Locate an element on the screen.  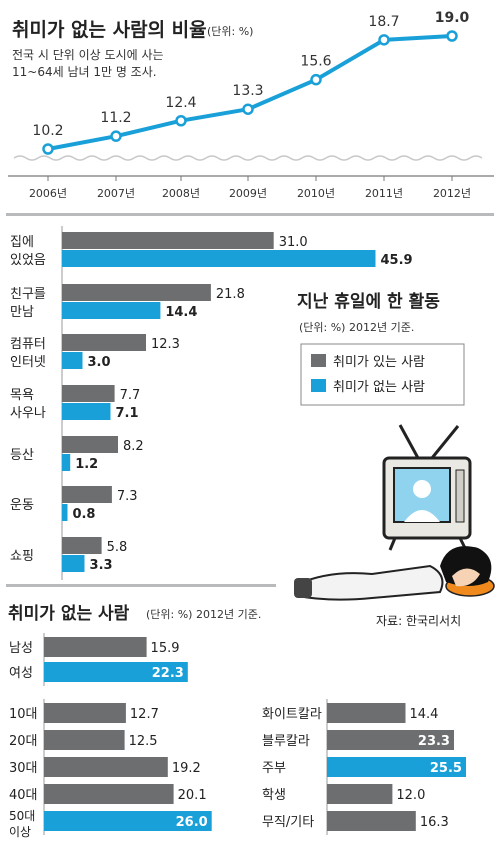
data-label-2012년: 19.0 is located at coordinates (452, 18).